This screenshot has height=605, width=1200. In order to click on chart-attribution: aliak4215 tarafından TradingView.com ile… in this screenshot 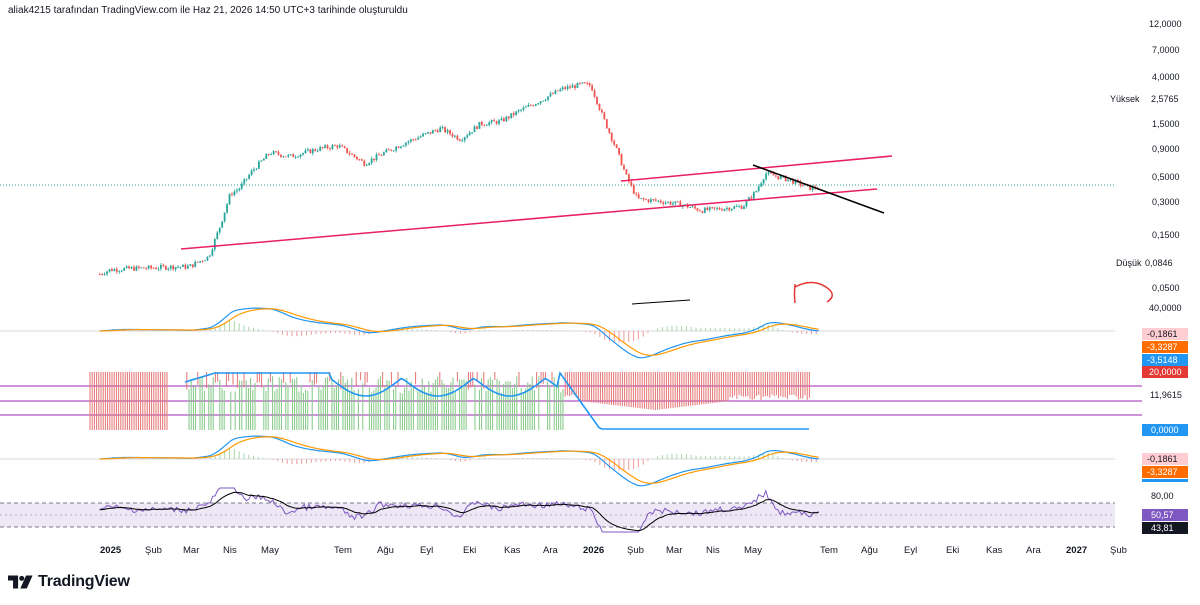, I will do `click(208, 10)`.